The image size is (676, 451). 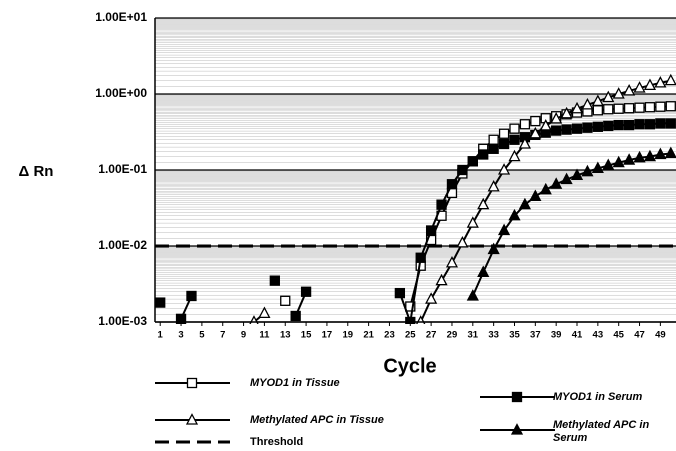 What do you see at coordinates (660, 335) in the screenshot?
I see `x-tick-label: 49` at bounding box center [660, 335].